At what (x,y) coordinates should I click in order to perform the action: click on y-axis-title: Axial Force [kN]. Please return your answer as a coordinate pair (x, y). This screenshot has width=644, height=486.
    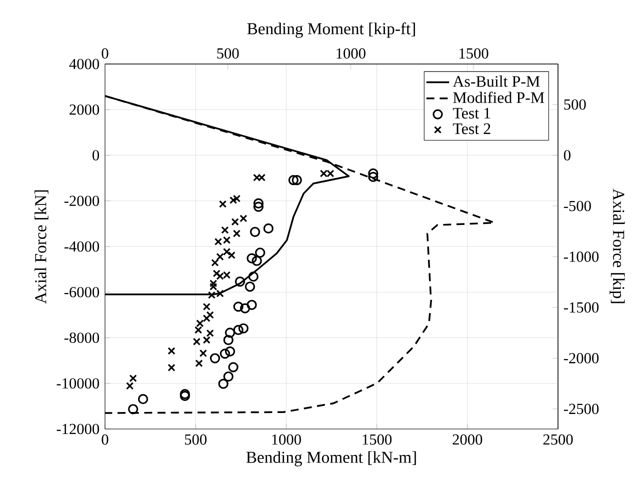
    Looking at the image, I should click on (41, 247).